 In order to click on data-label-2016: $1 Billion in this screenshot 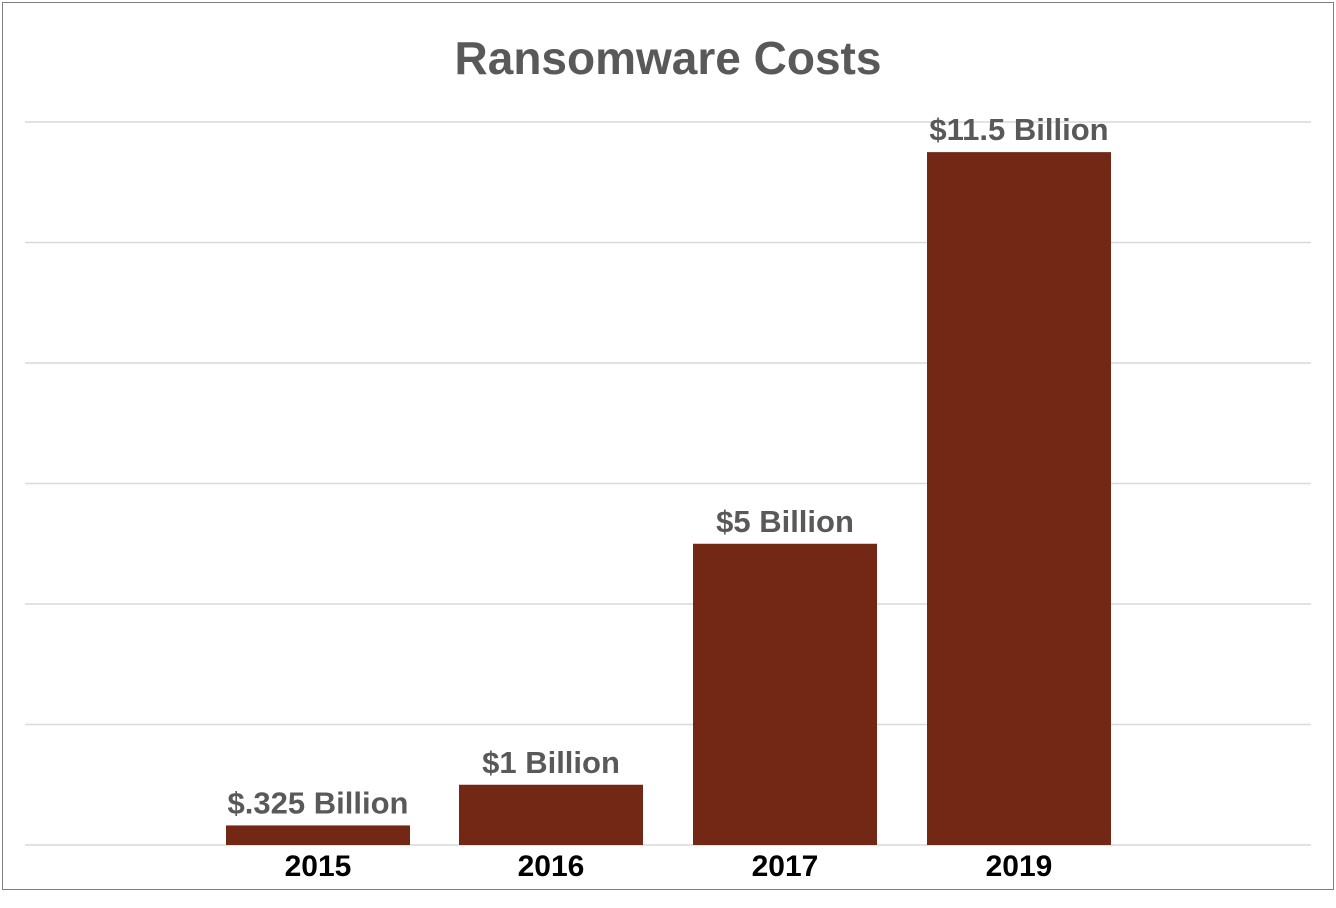, I will do `click(551, 762)`.